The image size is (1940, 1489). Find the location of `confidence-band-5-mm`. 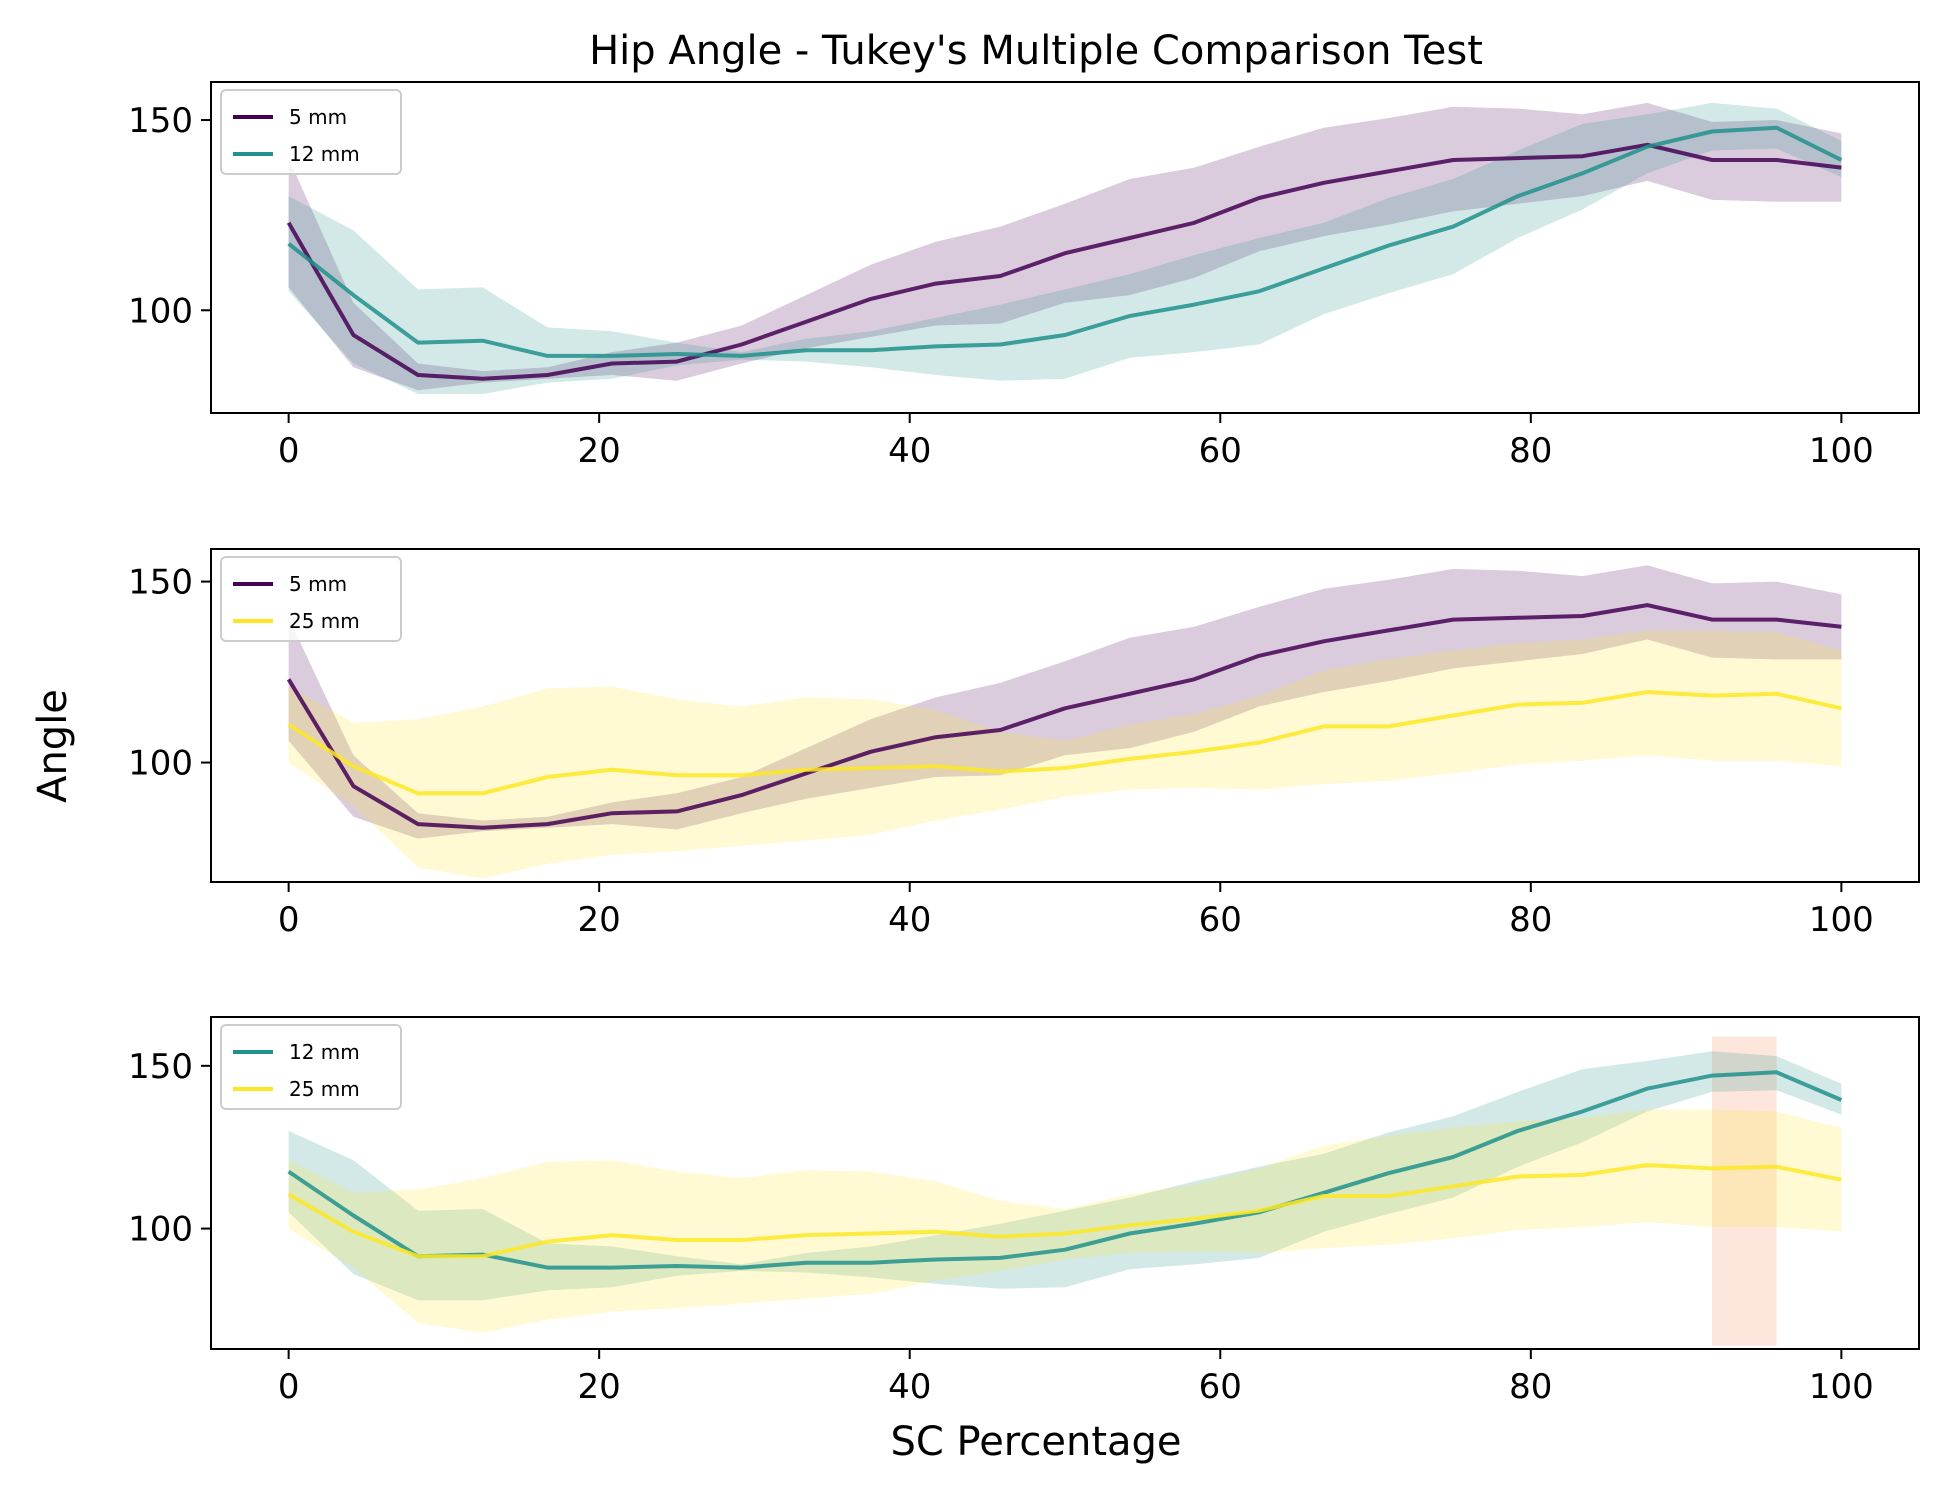

confidence-band-5-mm is located at coordinates (1065, 702).